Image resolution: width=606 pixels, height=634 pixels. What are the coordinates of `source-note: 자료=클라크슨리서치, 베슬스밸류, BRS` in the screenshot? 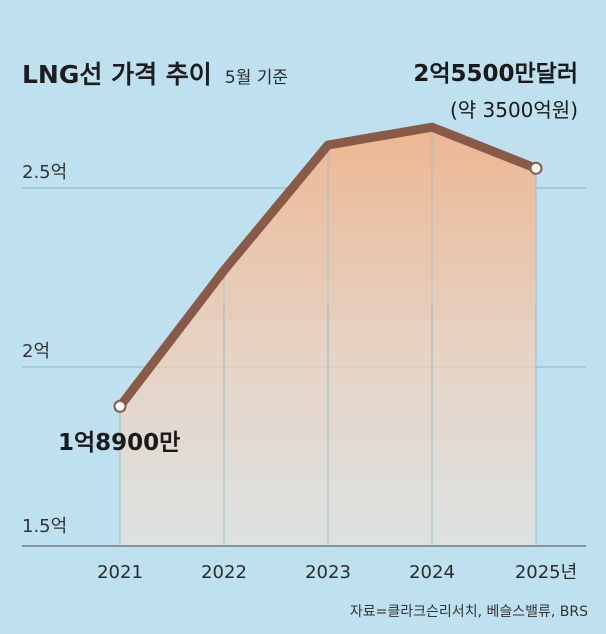 It's located at (469, 612).